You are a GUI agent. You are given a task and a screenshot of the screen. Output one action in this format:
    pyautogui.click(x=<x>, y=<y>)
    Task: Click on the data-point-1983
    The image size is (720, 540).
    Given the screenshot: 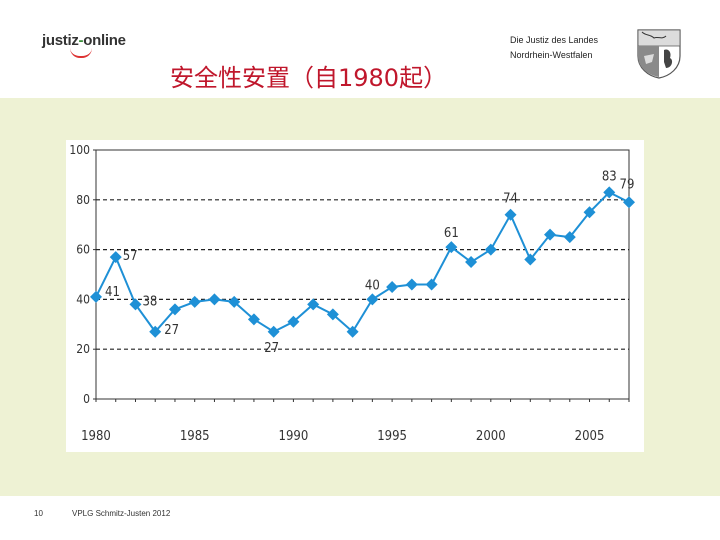 What is the action you would take?
    pyautogui.click(x=155, y=331)
    